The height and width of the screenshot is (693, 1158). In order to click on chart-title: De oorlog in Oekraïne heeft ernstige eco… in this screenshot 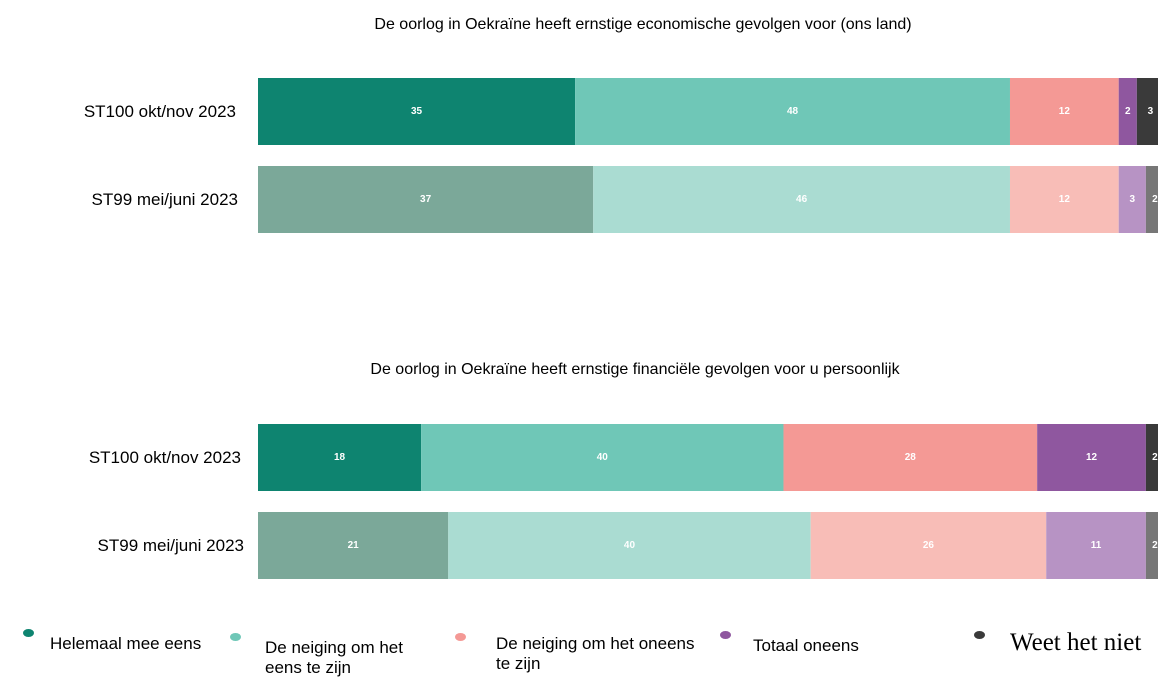, I will do `click(642, 24)`.